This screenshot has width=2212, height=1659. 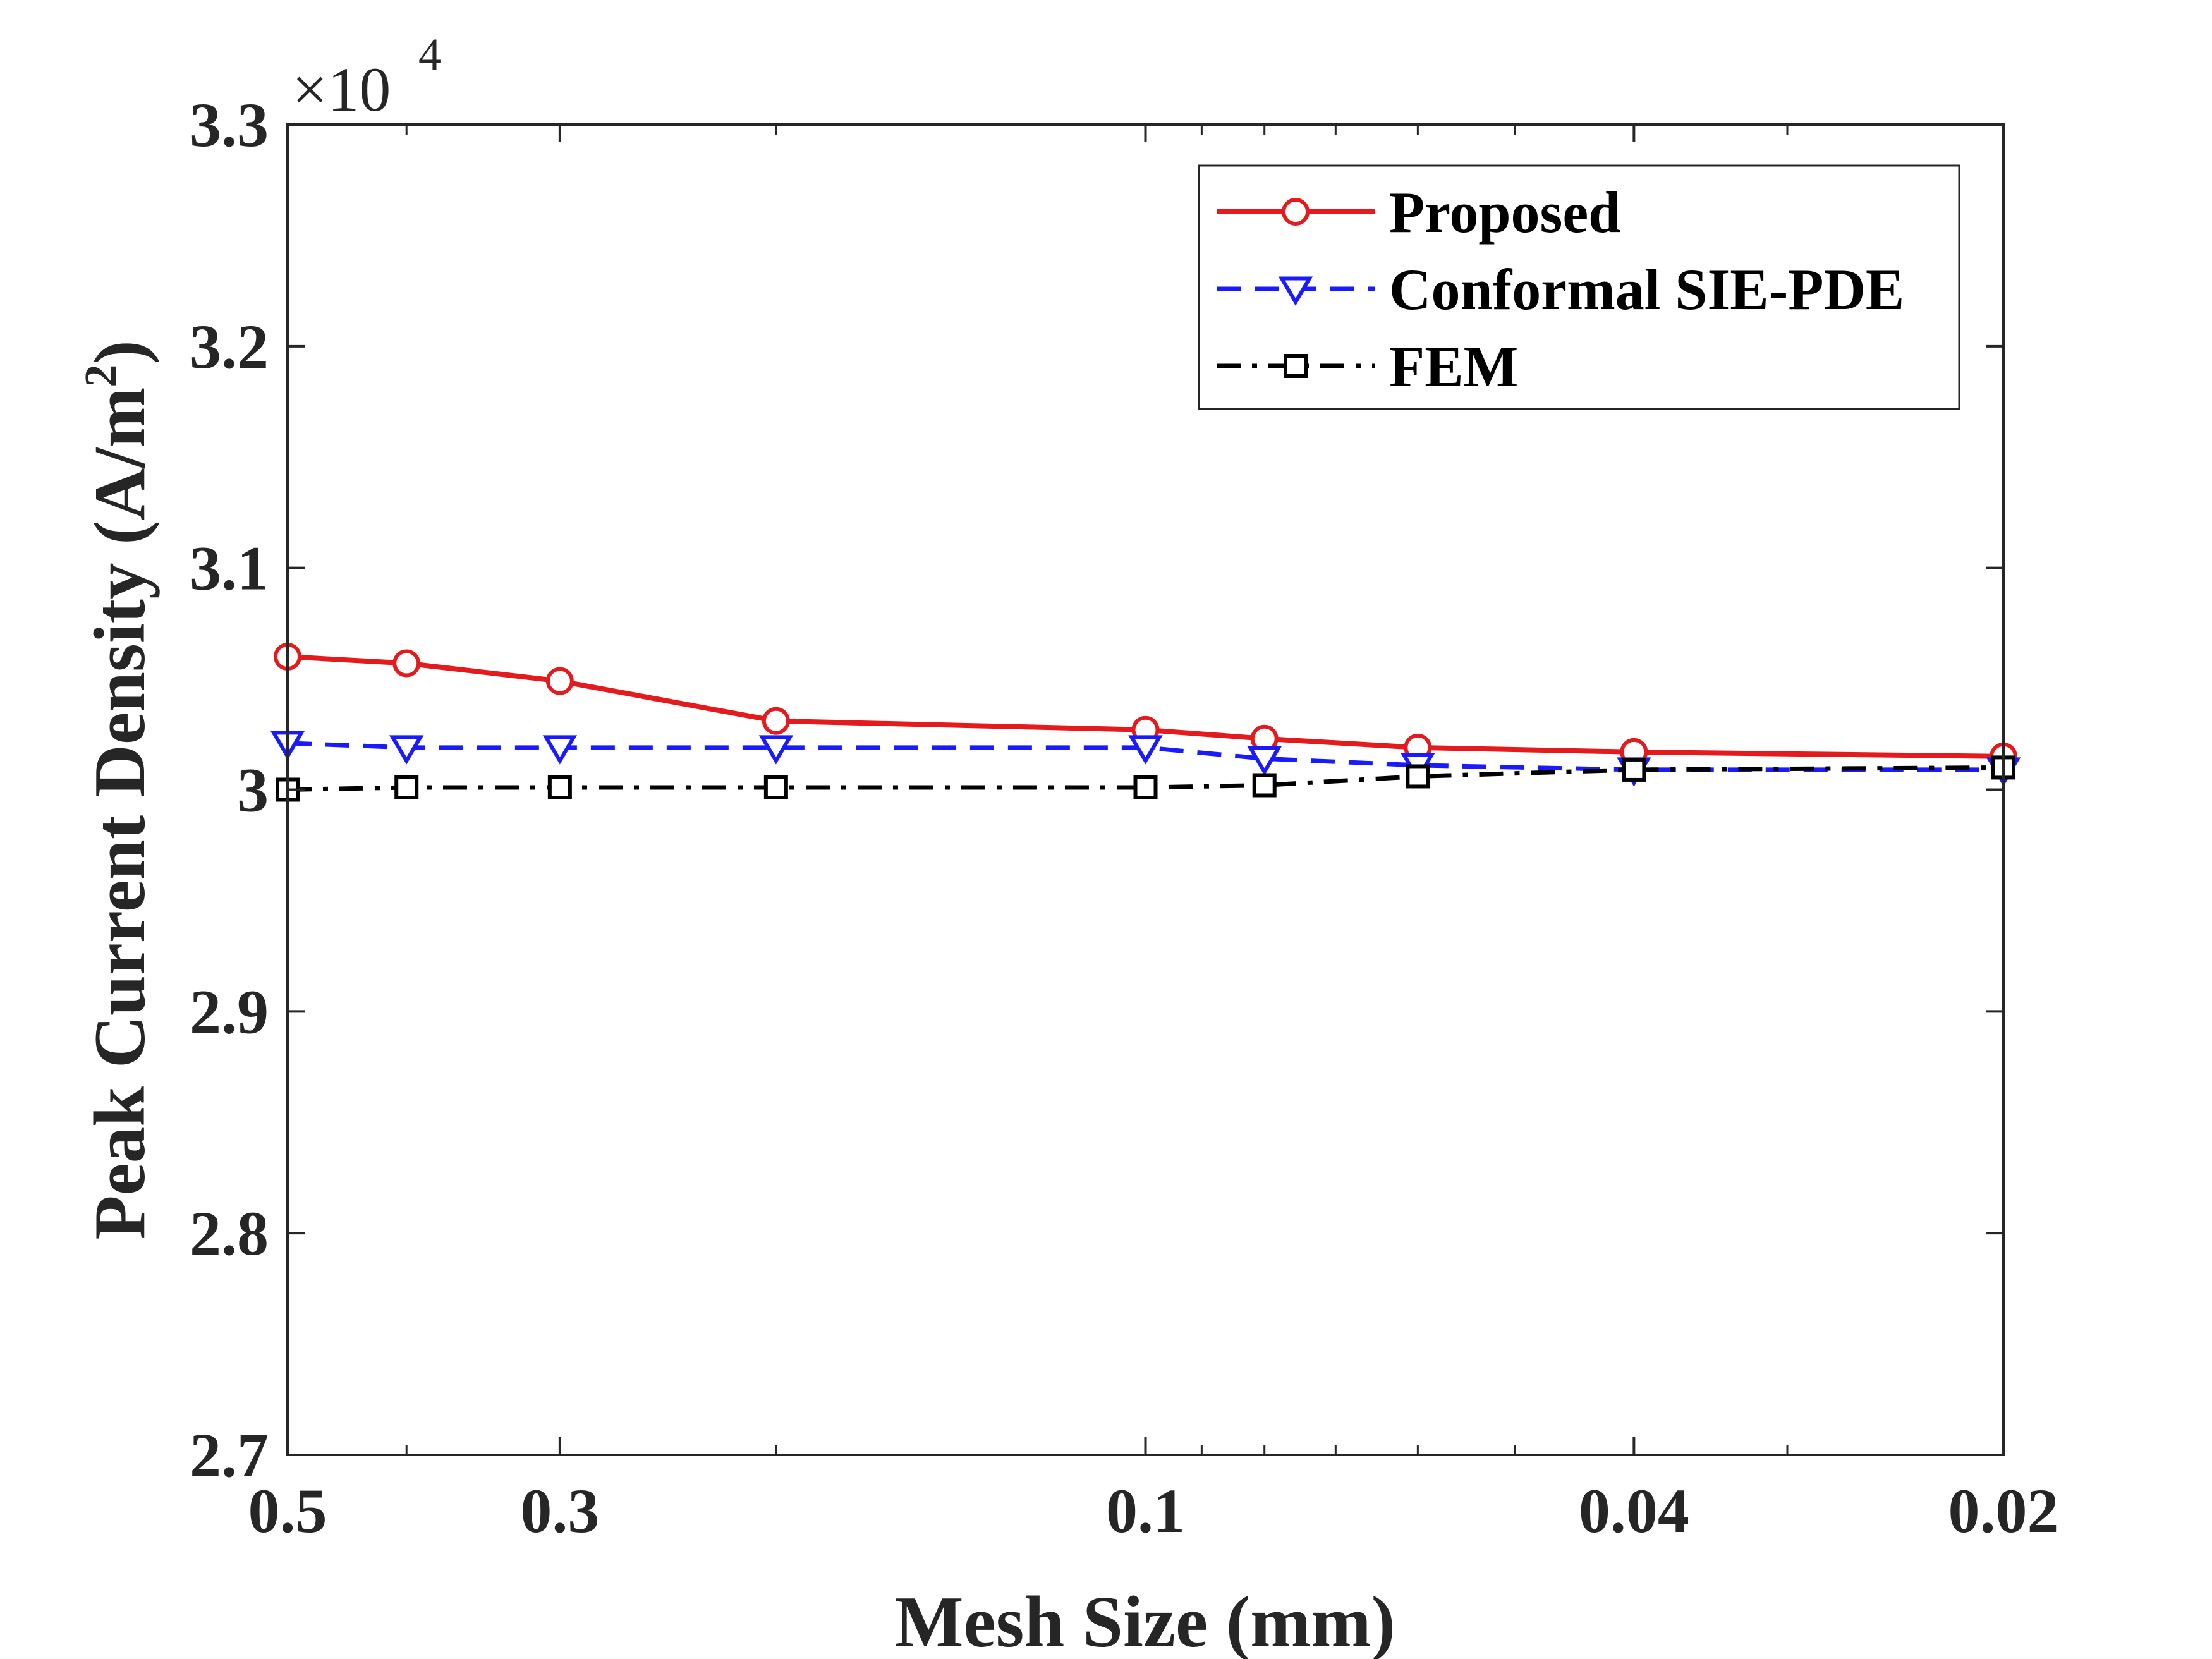 What do you see at coordinates (1296, 366) in the screenshot?
I see `legend-marker-fem` at bounding box center [1296, 366].